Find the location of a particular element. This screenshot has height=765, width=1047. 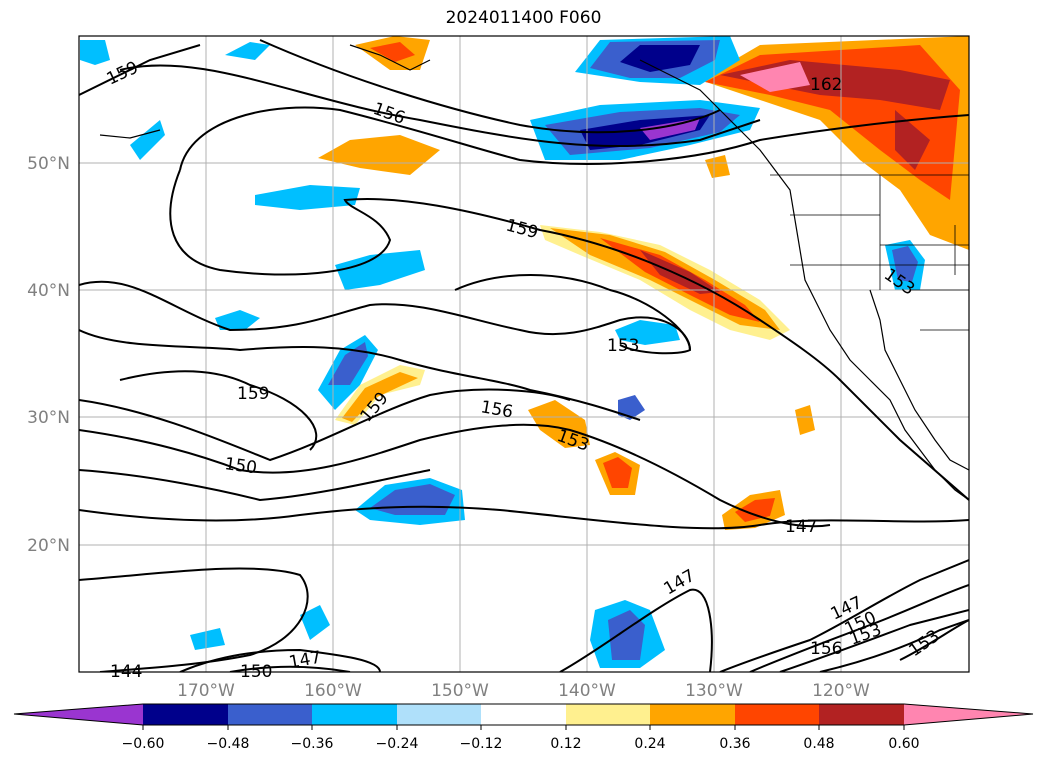

colorbar-tick-label: 0.60 is located at coordinates (903, 744).